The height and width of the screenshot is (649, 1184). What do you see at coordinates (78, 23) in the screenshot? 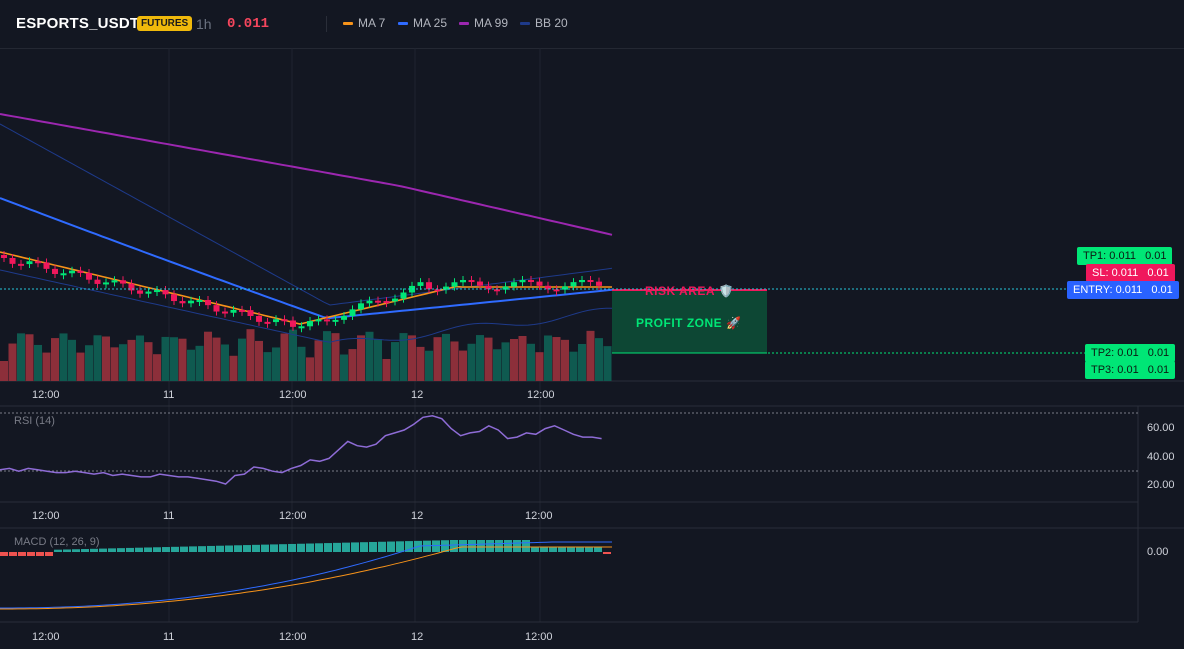
I see `symbol-name: ESPORTS_USDT` at bounding box center [78, 23].